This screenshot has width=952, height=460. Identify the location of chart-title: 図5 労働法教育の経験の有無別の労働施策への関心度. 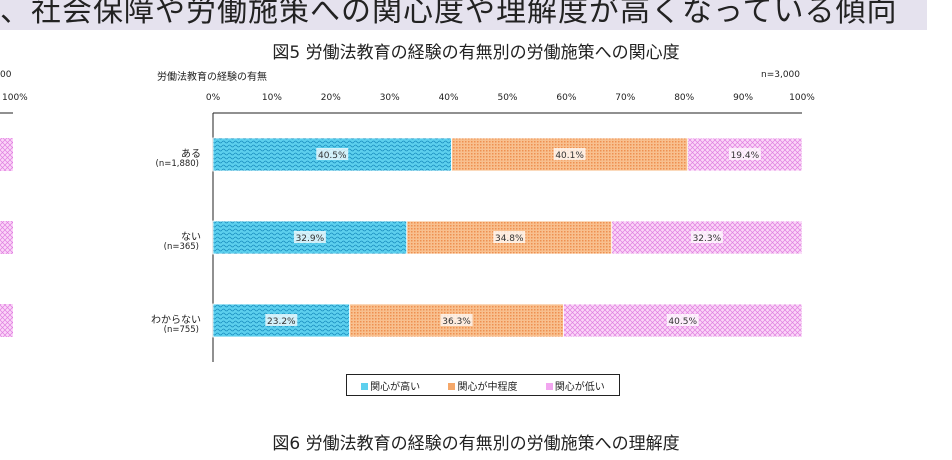
(476, 53).